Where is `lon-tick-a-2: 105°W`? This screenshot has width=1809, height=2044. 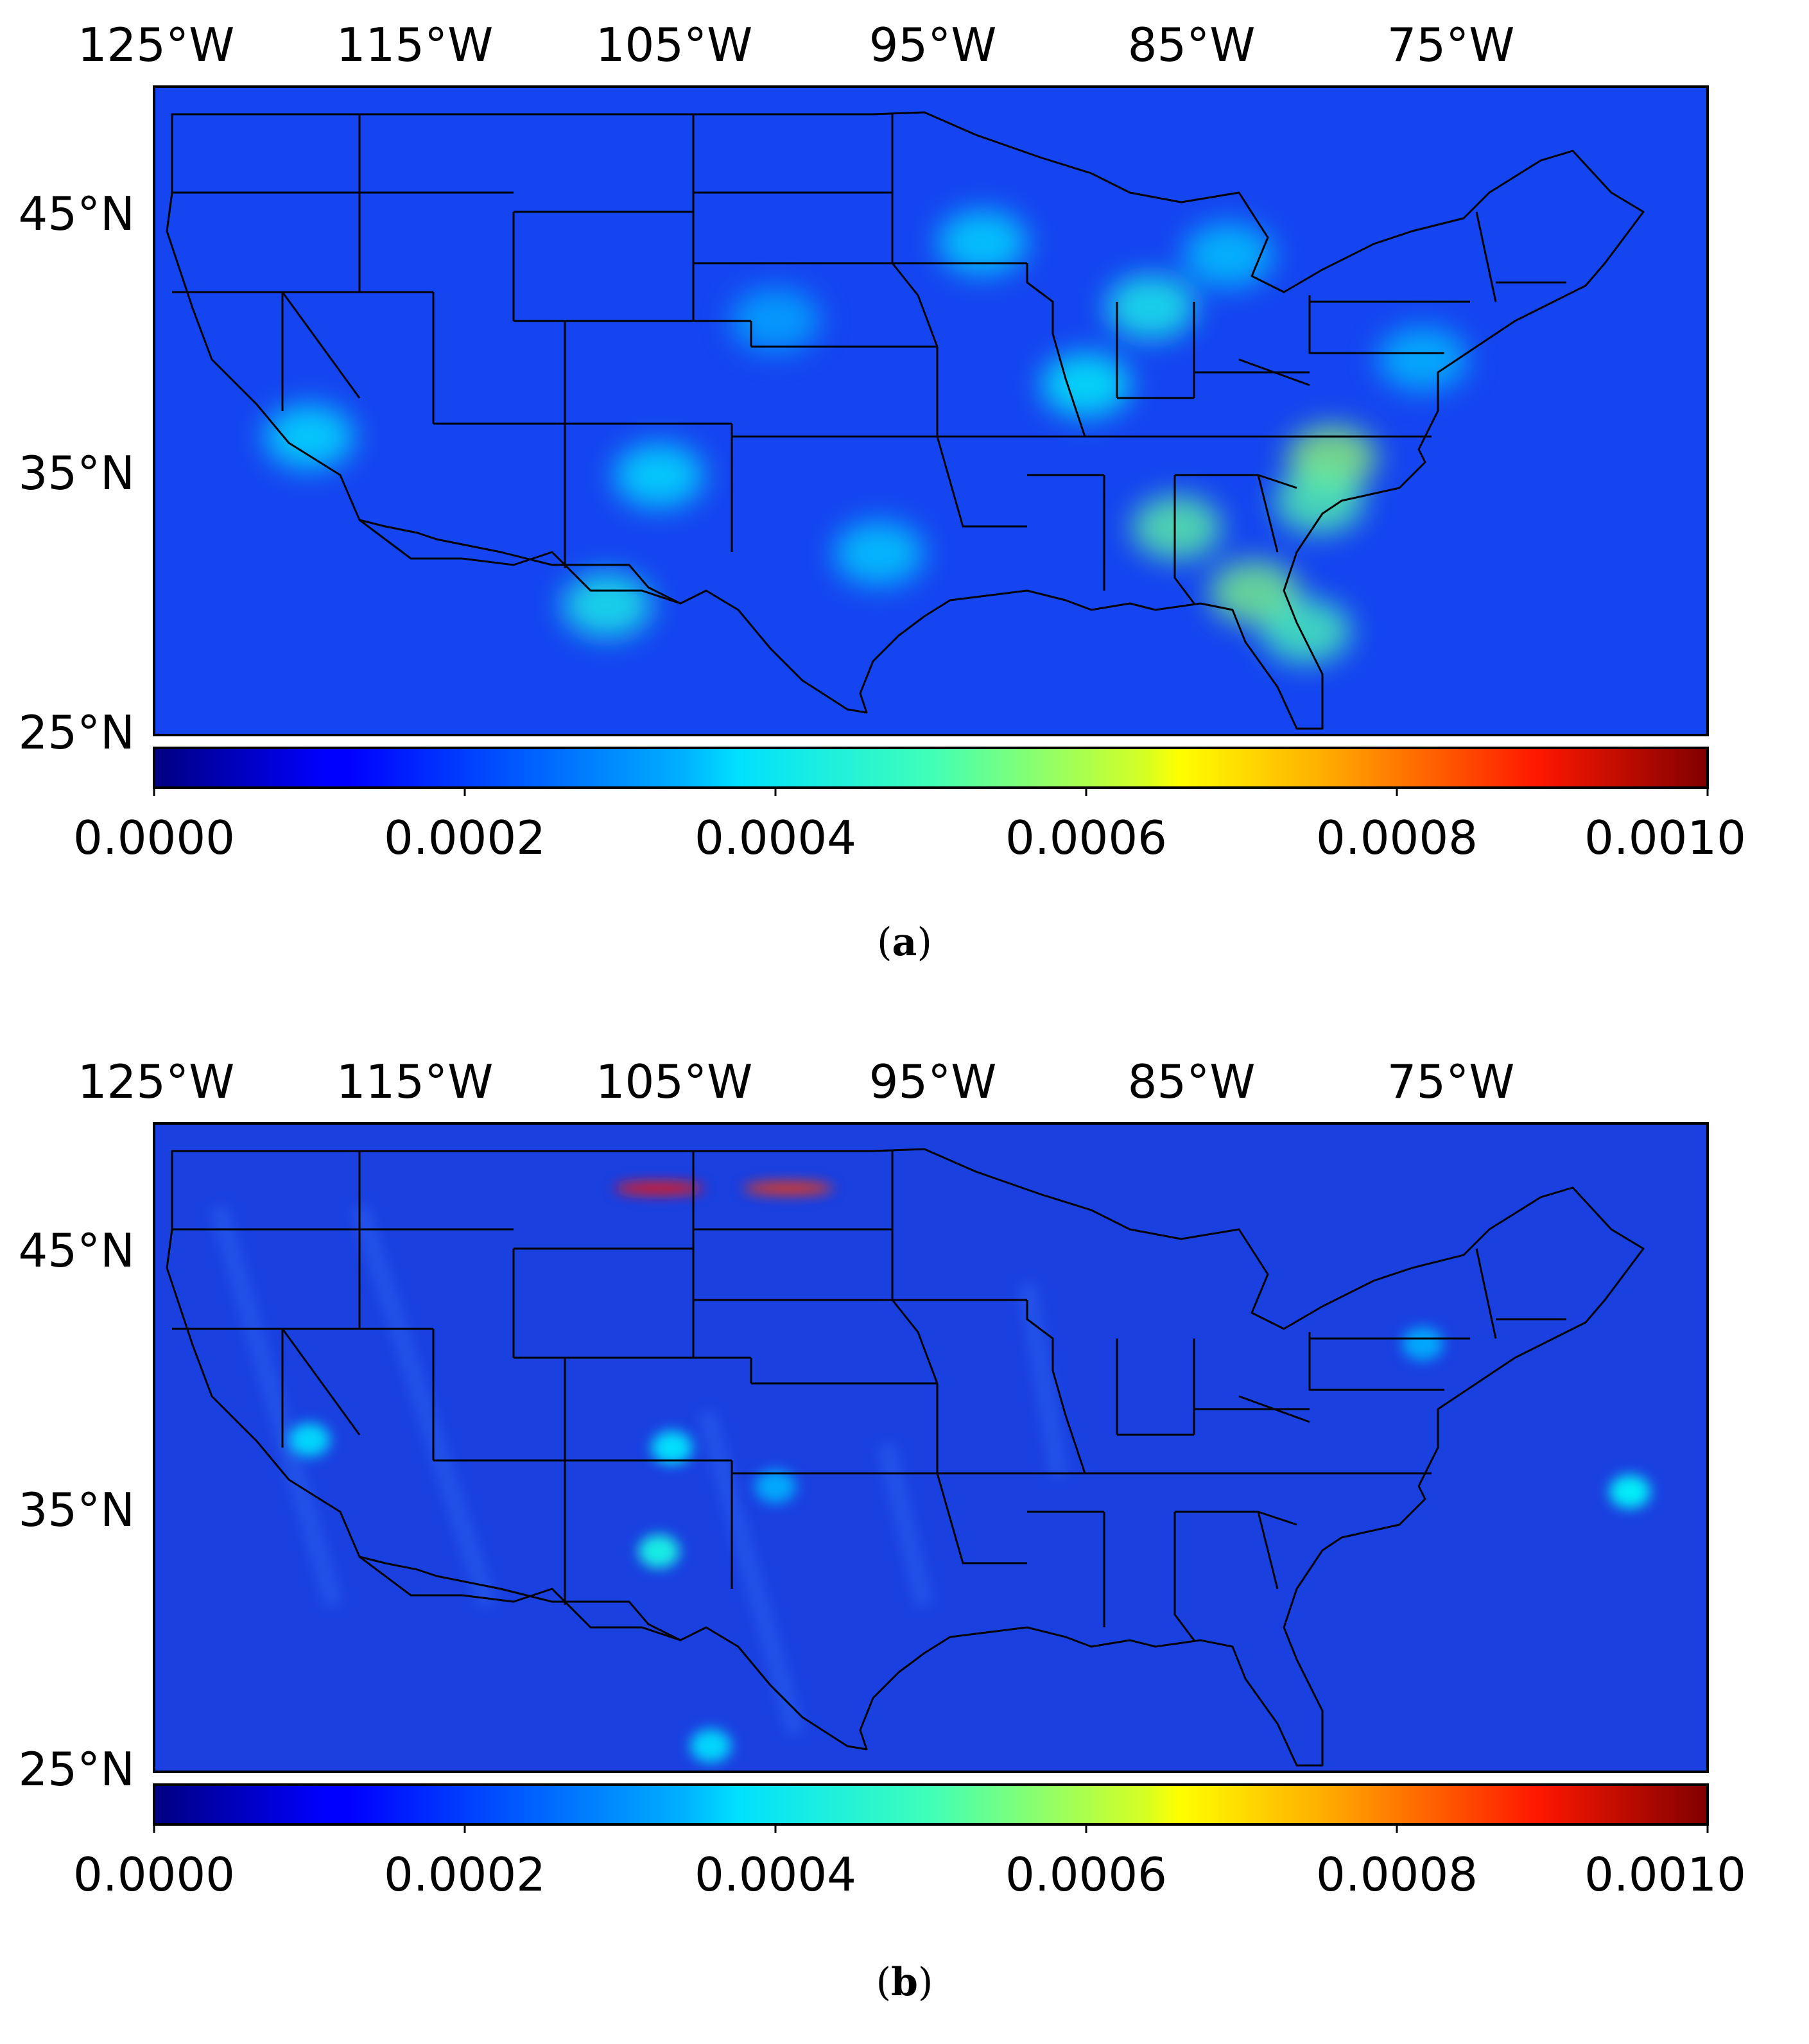 lon-tick-a-2: 105°W is located at coordinates (675, 45).